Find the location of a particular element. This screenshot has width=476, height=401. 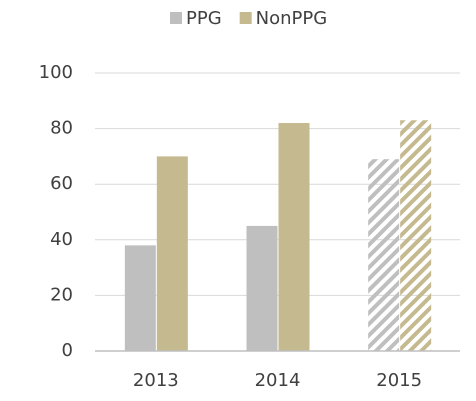

x-tick-label: 2014 is located at coordinates (278, 380).